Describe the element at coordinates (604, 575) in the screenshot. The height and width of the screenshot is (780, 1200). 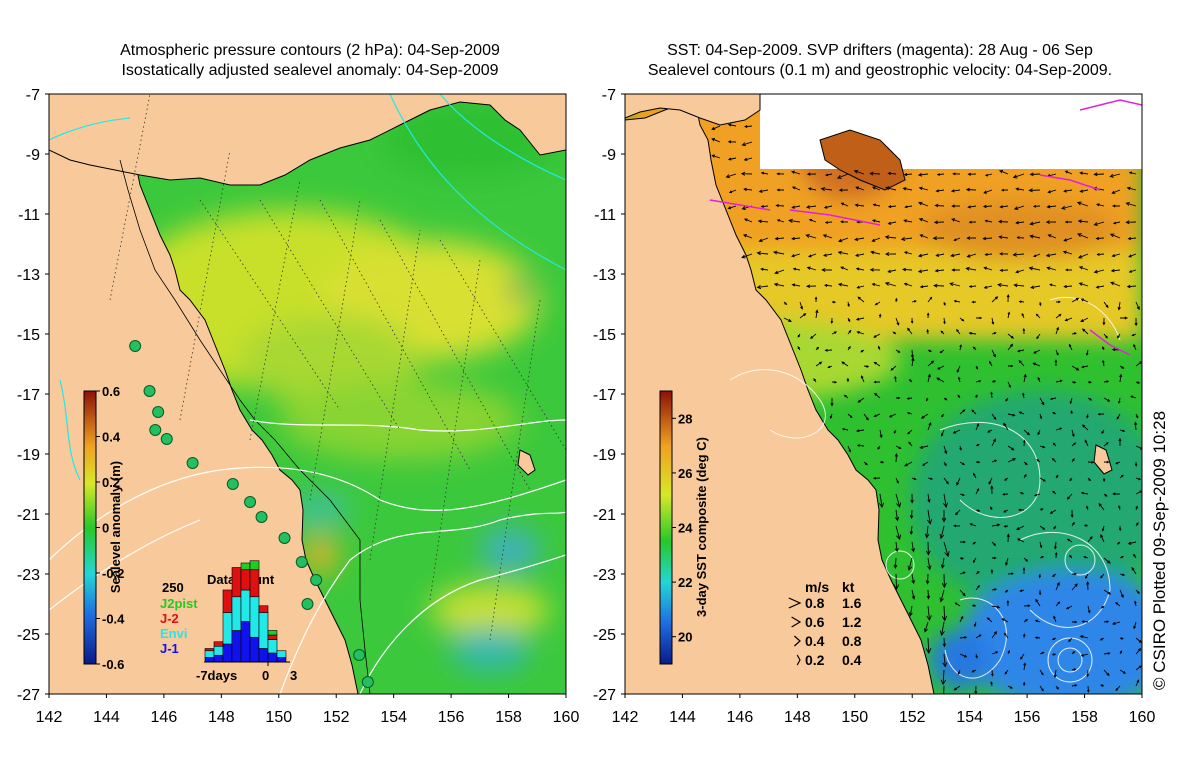
I see `right-lat-label: -23` at that location.